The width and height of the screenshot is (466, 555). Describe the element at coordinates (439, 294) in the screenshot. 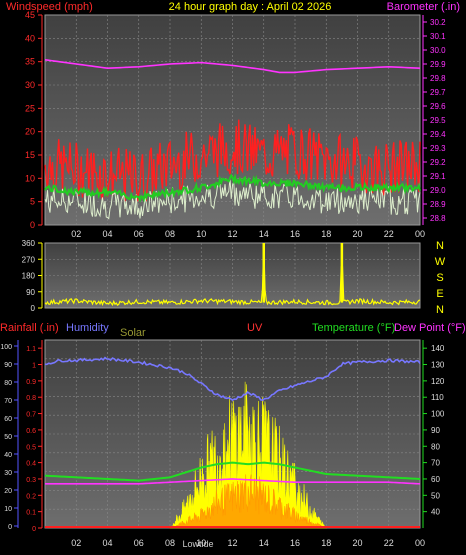

I see `compass-label: E` at that location.